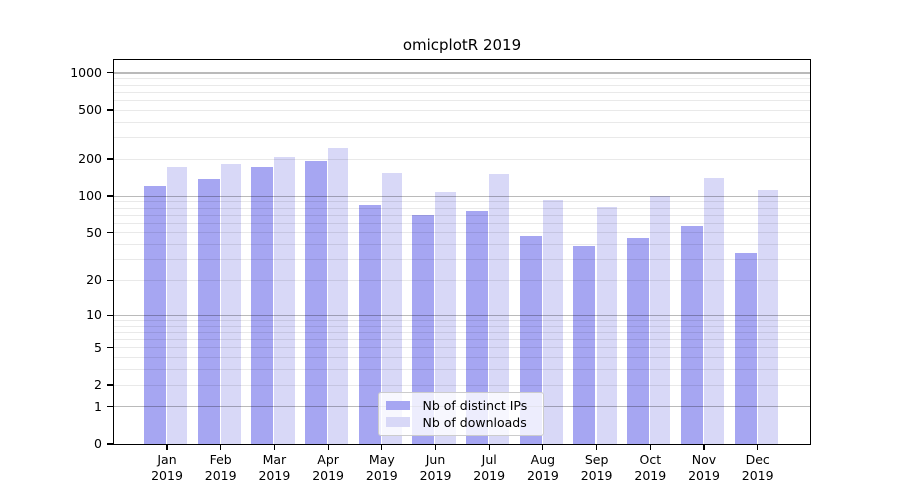 This screenshot has height=500, width=900. I want to click on x-tick-label-sep: Sep 2019, so click(597, 468).